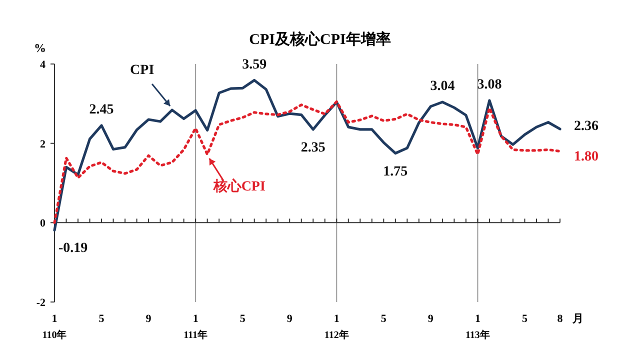 Image resolution: width=640 pixels, height=360 pixels. What do you see at coordinates (40, 48) in the screenshot?
I see `y-axis-title: %` at bounding box center [40, 48].